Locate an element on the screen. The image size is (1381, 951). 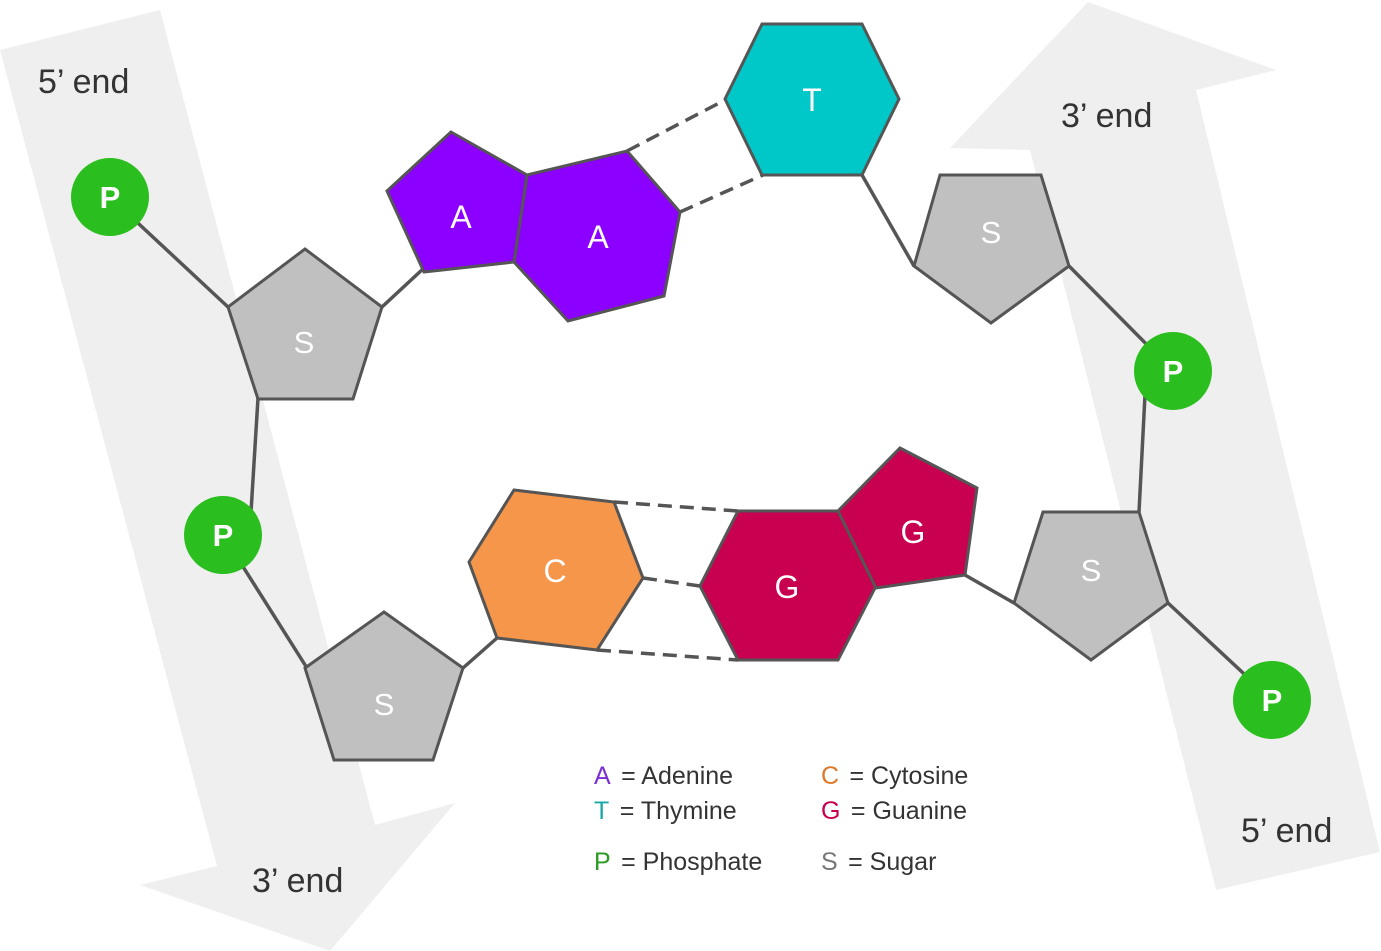
legend-adenine-key: A is located at coordinates (602, 776).